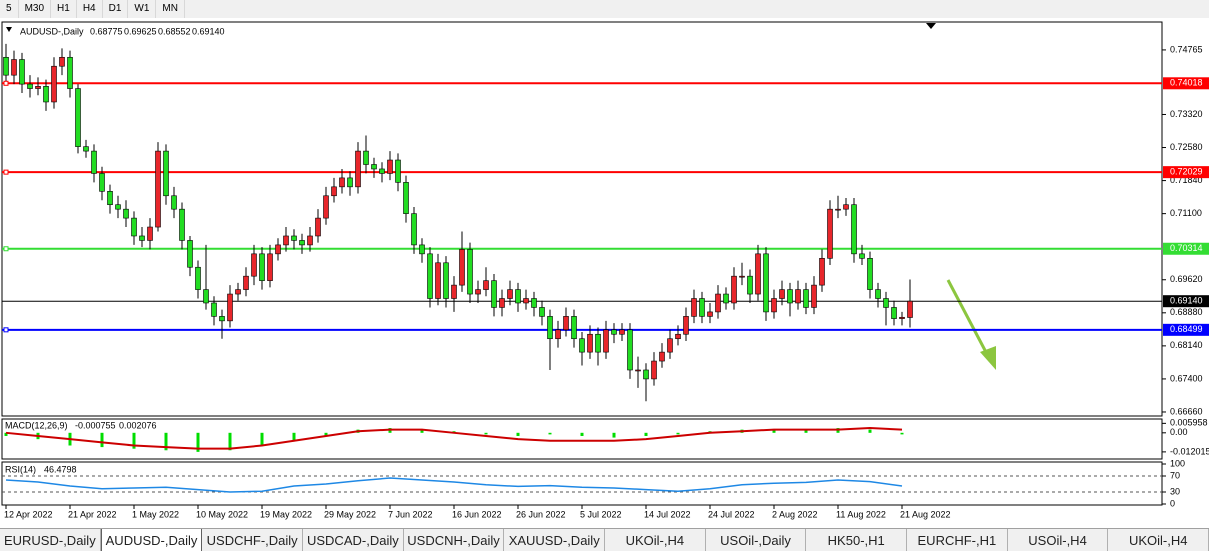 This screenshot has height=551, width=1209. Describe the element at coordinates (286, 514) in the screenshot. I see `x-tick-label: 19 May 2022` at that location.